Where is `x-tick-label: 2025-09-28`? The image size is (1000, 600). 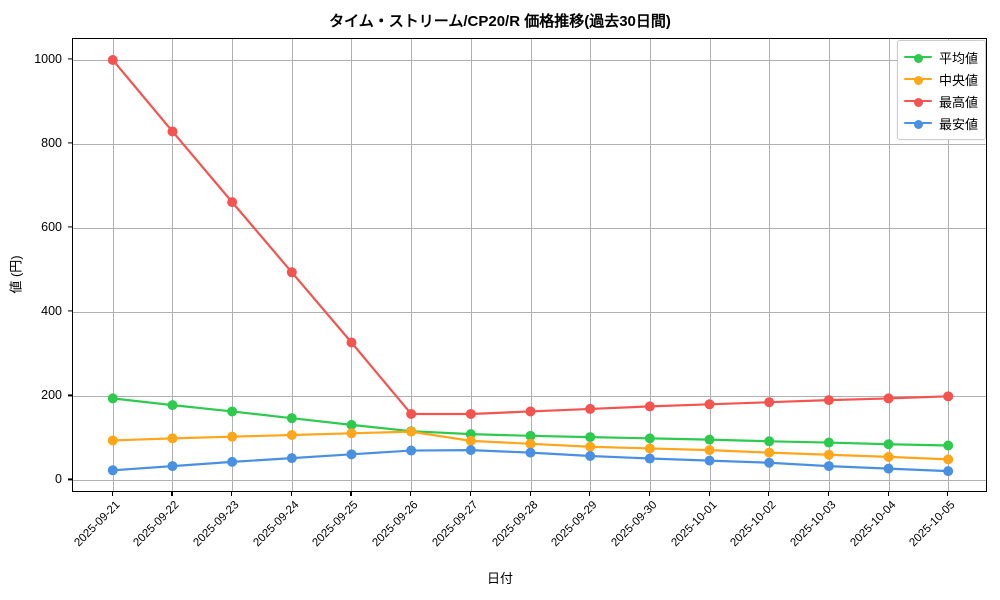
x-tick-label: 2025-09-28 is located at coordinates (514, 524).